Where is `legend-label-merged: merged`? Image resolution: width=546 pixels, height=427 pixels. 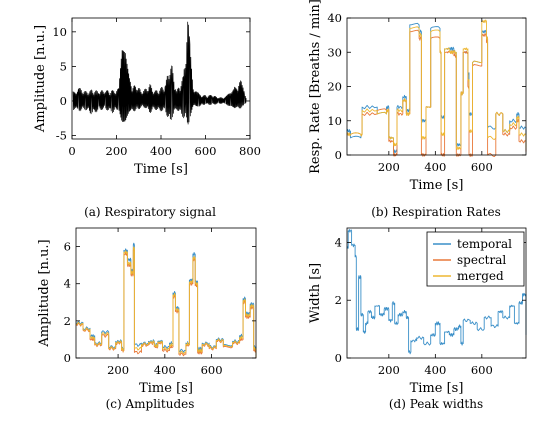 legend-label-merged: merged is located at coordinates (480, 276).